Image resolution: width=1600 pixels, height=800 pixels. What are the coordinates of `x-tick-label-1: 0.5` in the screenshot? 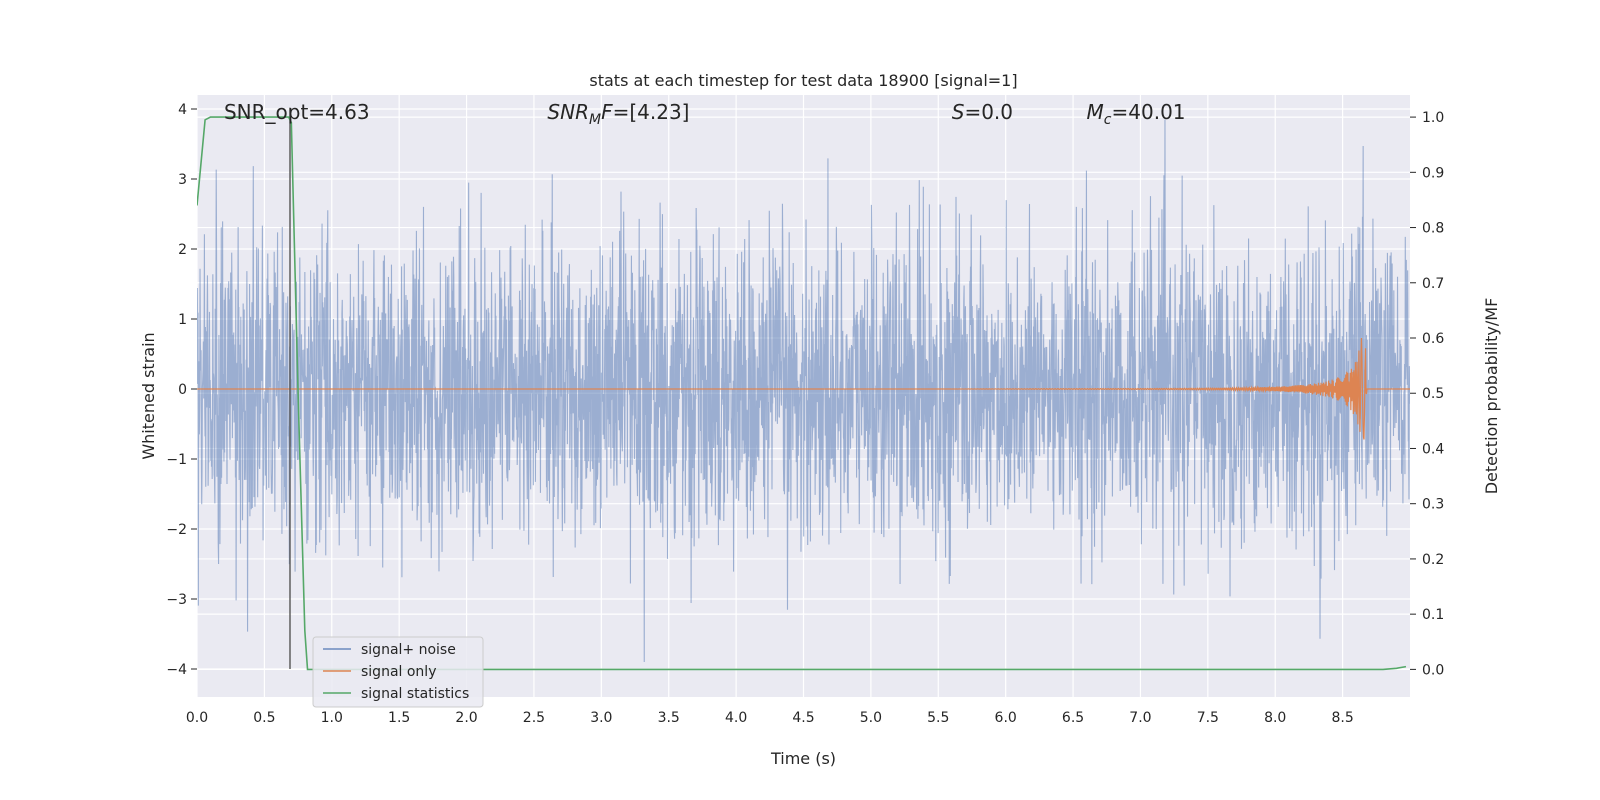 It's located at (264, 718).